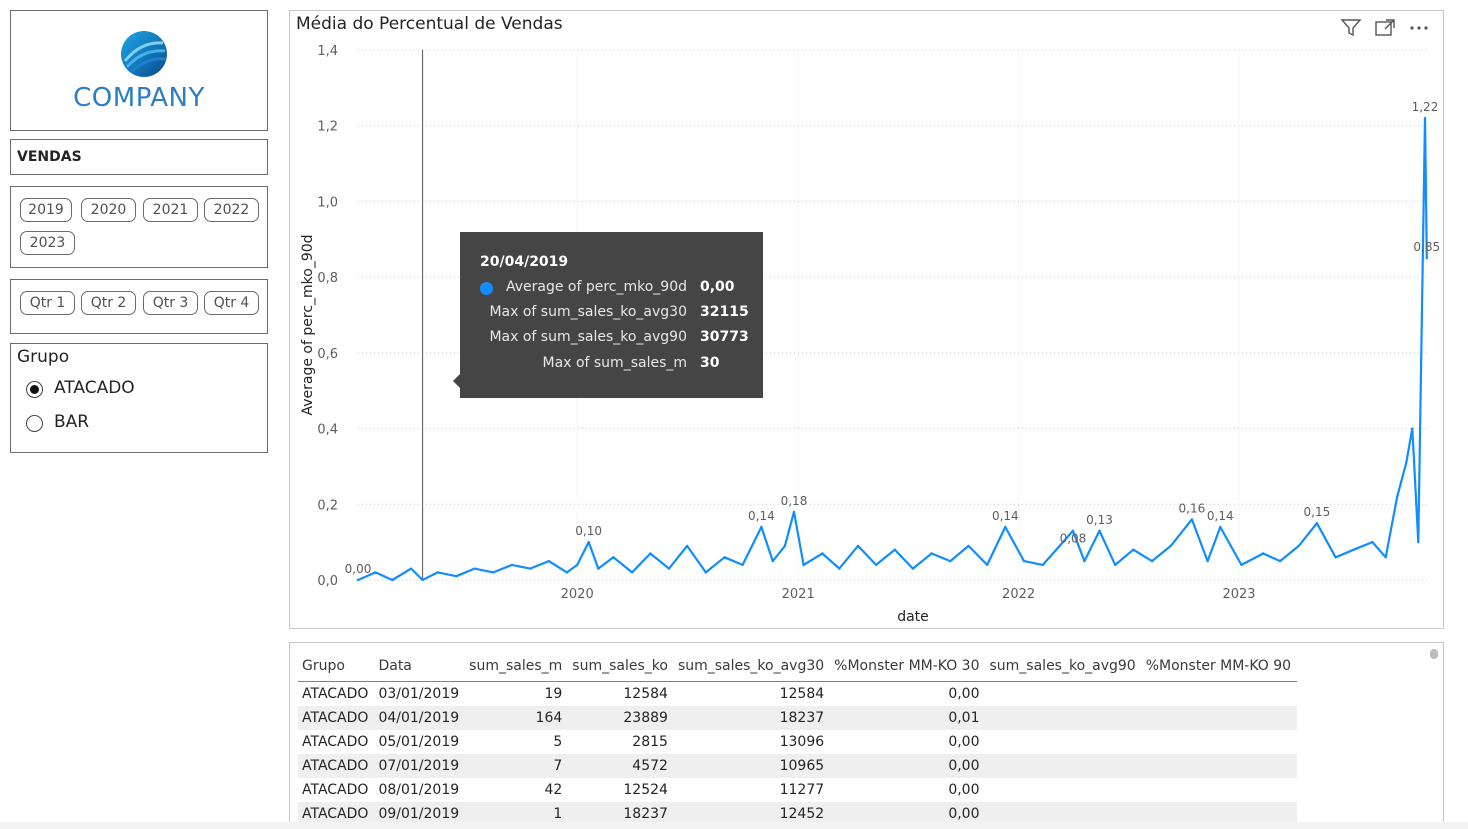 The width and height of the screenshot is (1468, 829). I want to click on quarter-chip-1: Qtr 1, so click(47, 303).